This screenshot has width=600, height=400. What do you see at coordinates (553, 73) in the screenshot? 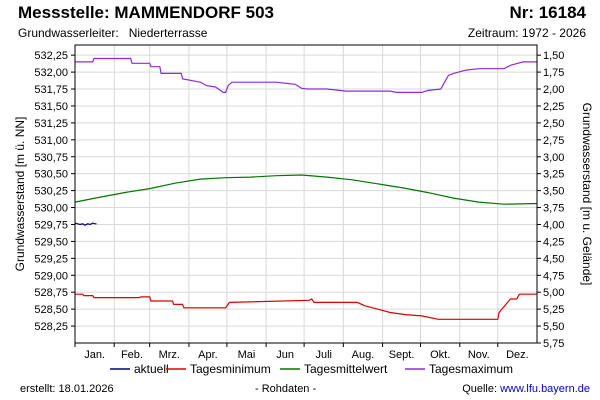
I see `y2-tick-label: 1,75` at bounding box center [553, 73].